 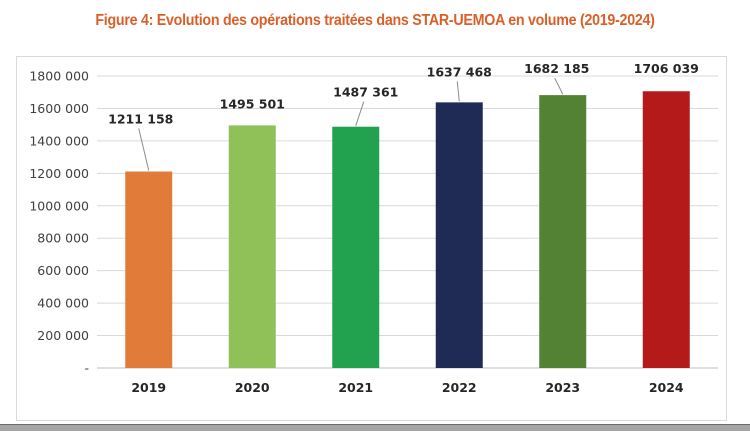 I want to click on x-tick-label: 2019, so click(x=148, y=387).